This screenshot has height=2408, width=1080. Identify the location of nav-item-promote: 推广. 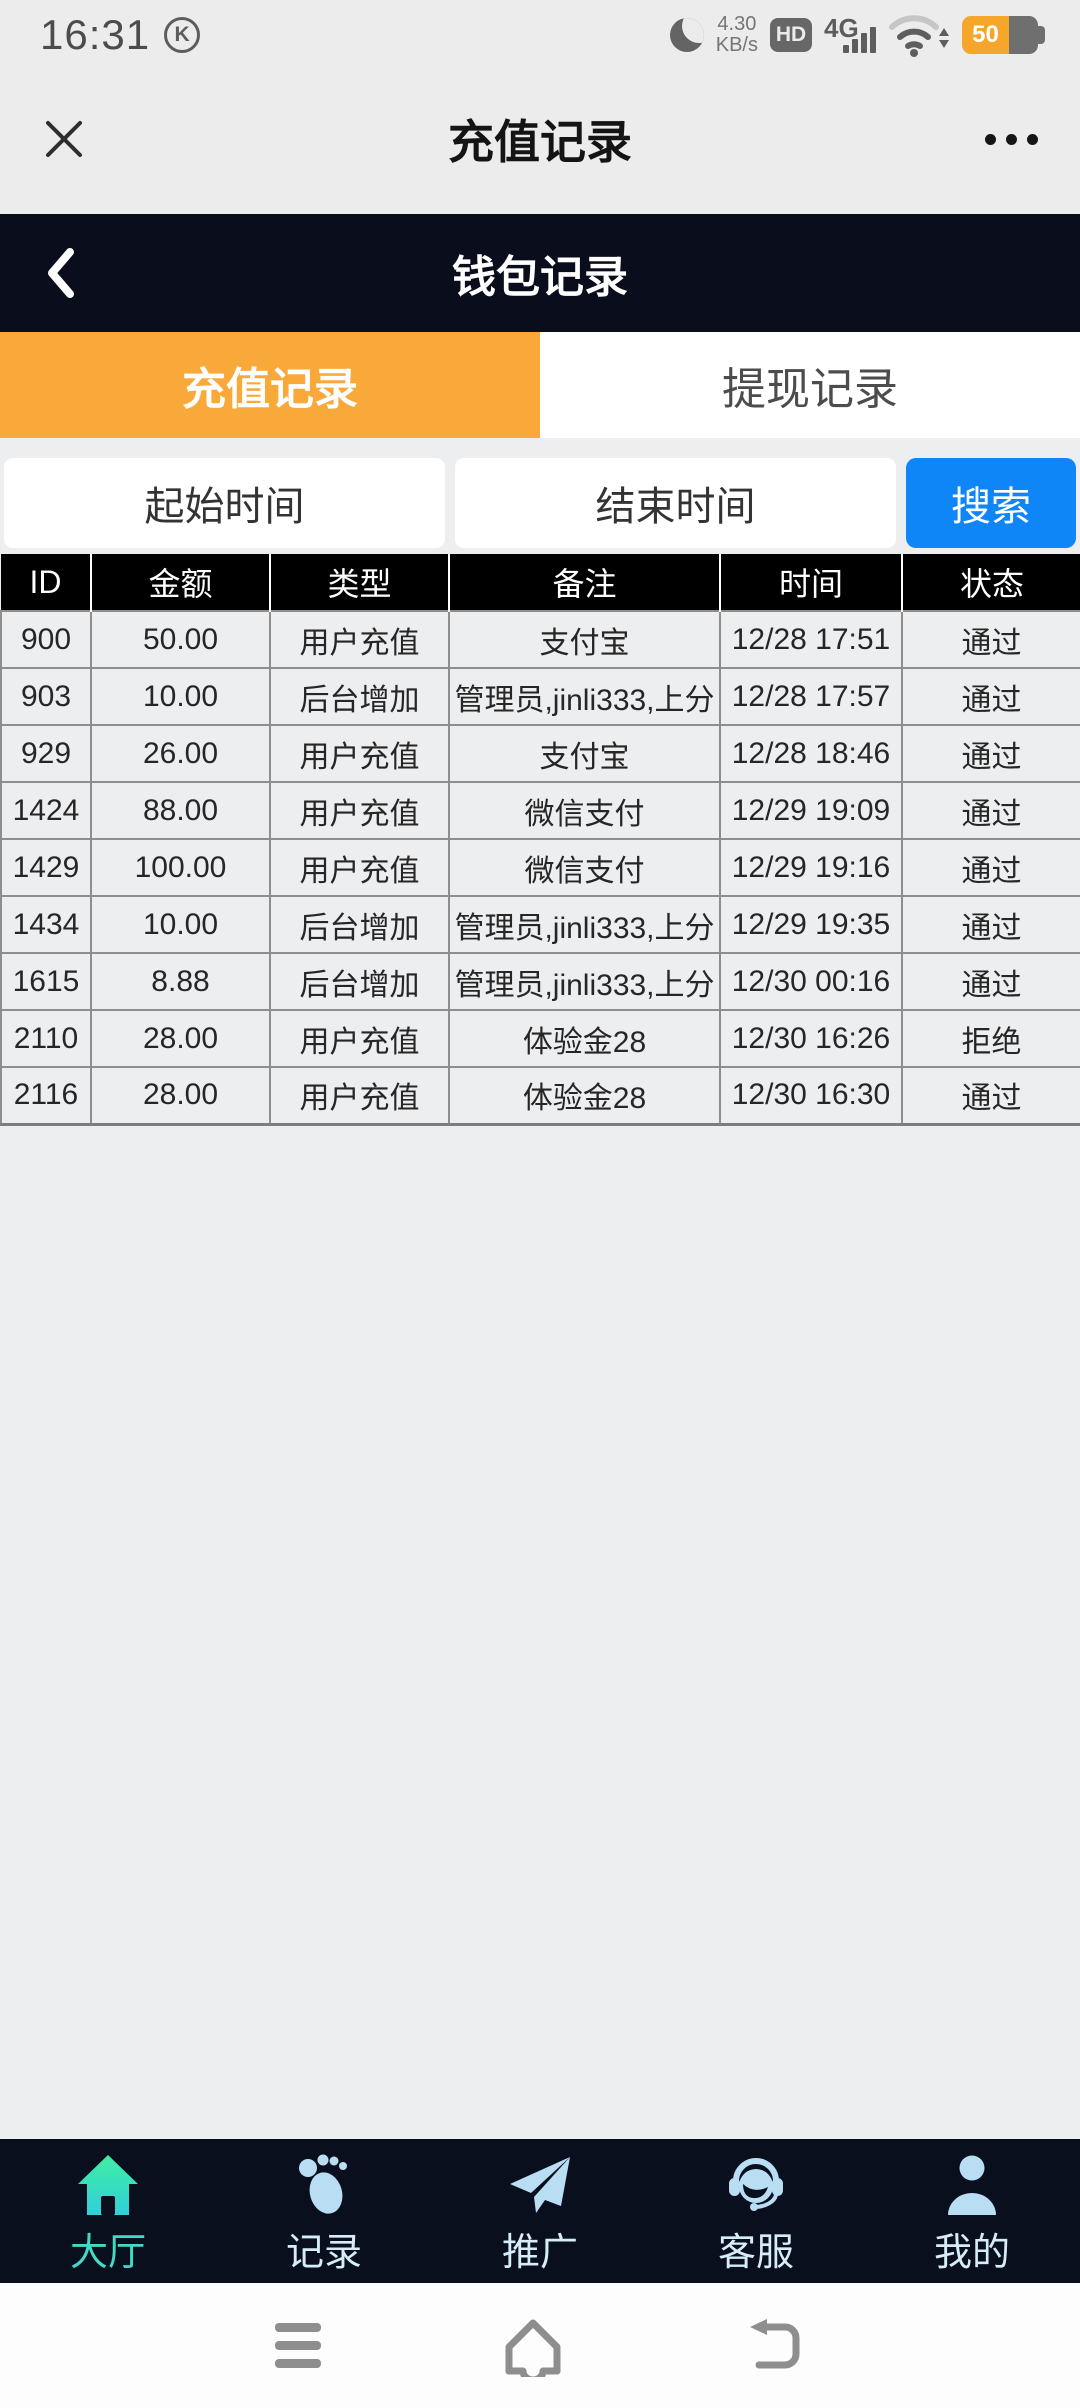
(540, 2211).